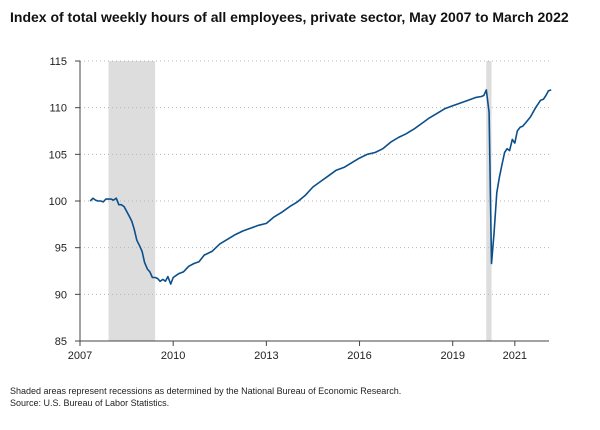 This screenshot has width=600, height=430. Describe the element at coordinates (58, 109) in the screenshot. I see `y-tick-label: 110` at that location.